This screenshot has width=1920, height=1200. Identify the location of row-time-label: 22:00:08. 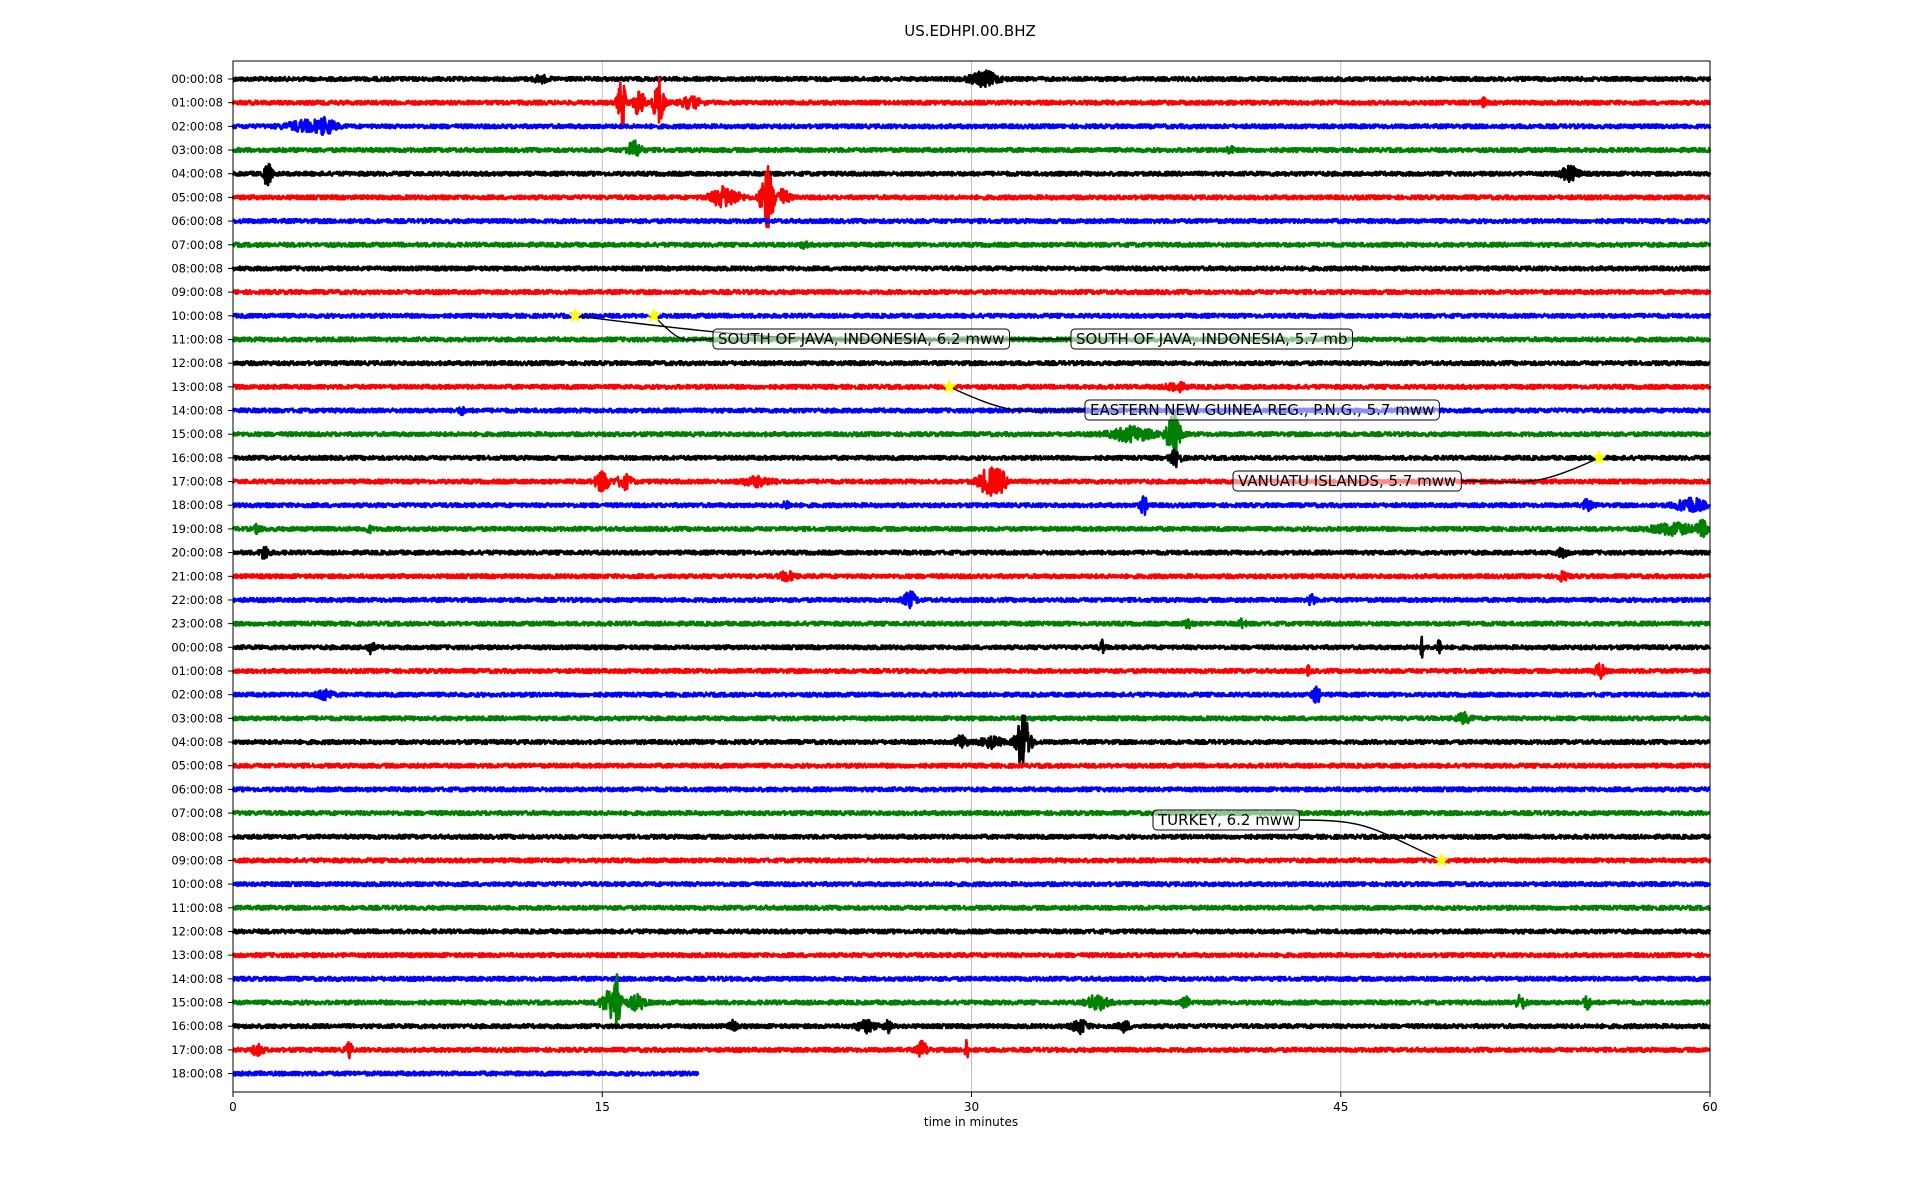
(197, 600).